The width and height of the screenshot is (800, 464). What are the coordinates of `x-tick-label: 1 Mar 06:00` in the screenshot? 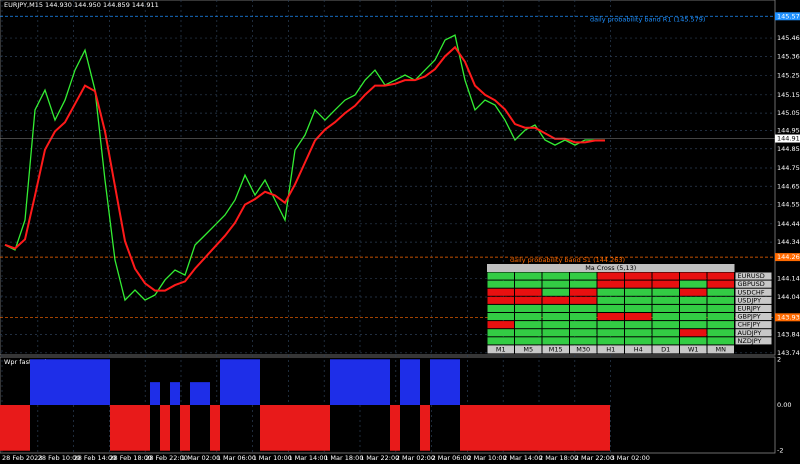 It's located at (236, 458).